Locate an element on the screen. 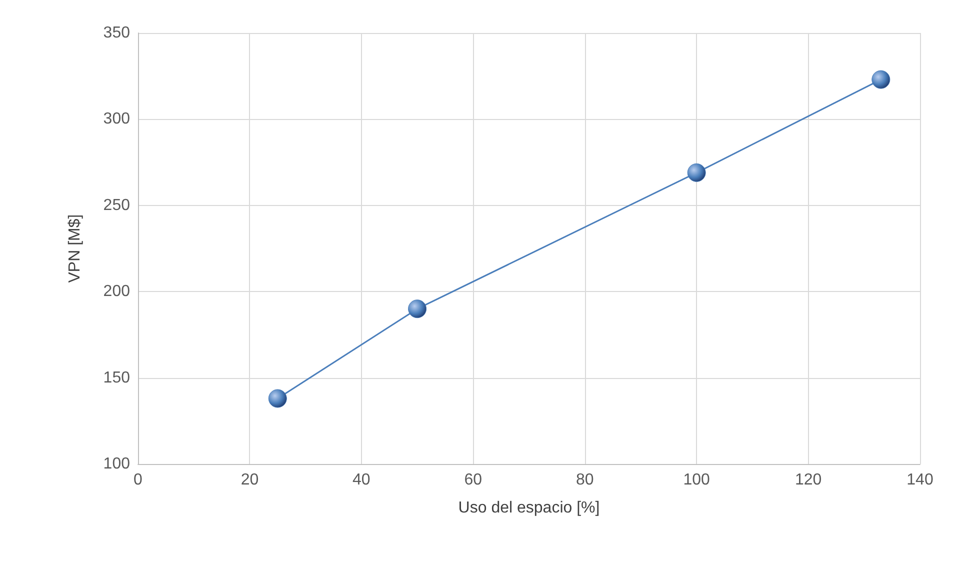 This screenshot has width=961, height=575. x-axis-title: Uso del espacio [%] is located at coordinates (529, 508).